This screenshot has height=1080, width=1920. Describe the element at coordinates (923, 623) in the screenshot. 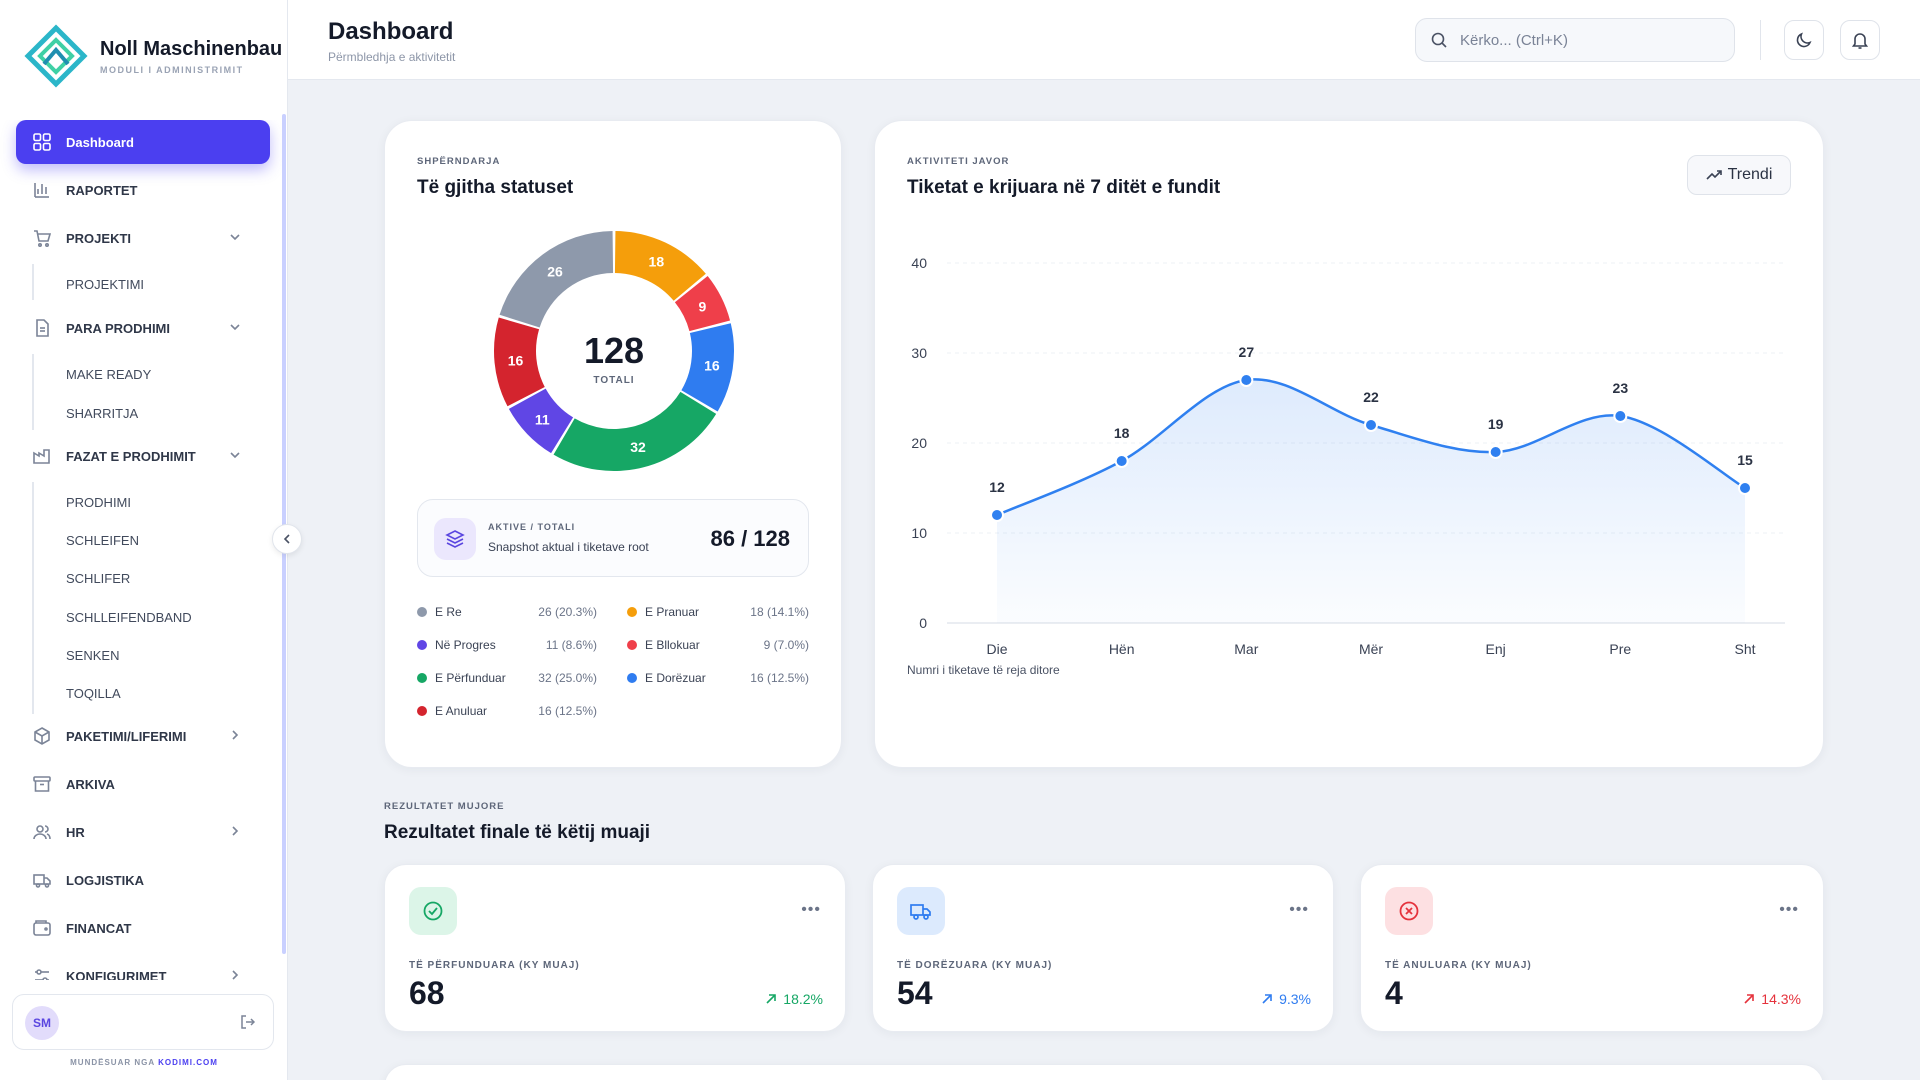

I see `y-tick-label: 0` at that location.